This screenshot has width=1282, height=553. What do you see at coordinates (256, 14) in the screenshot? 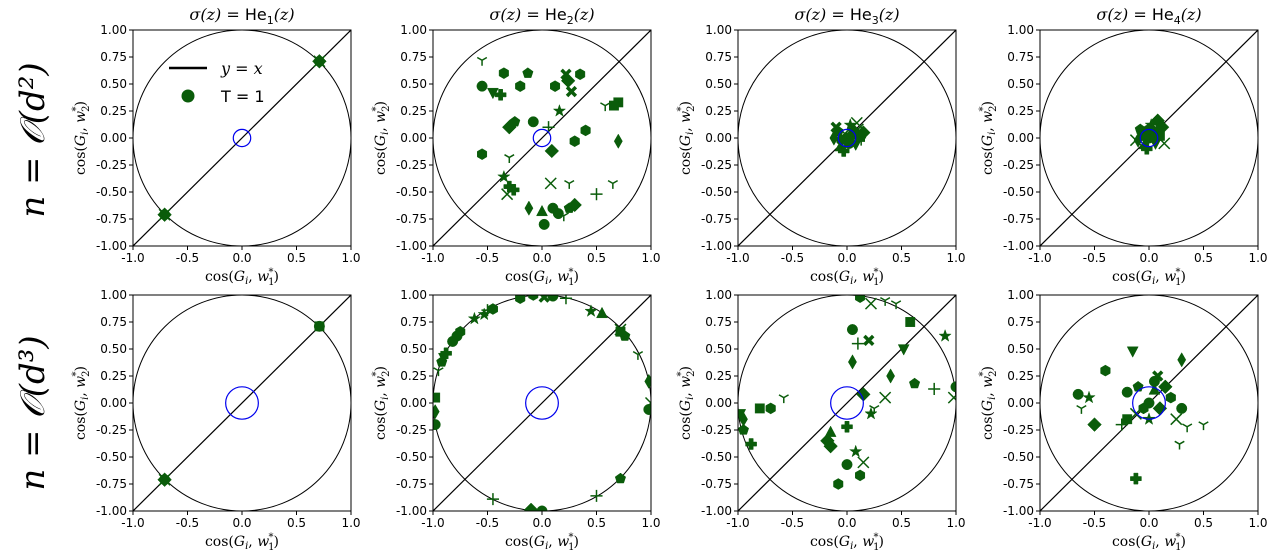
I see `title-fn: He` at bounding box center [256, 14].